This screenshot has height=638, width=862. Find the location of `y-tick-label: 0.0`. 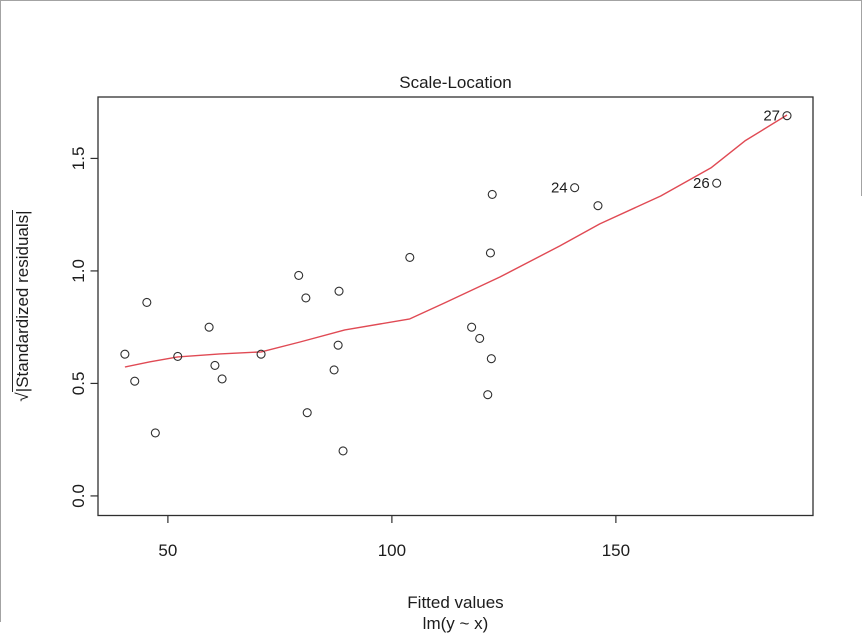

y-tick-label: 0.0 is located at coordinates (78, 496).